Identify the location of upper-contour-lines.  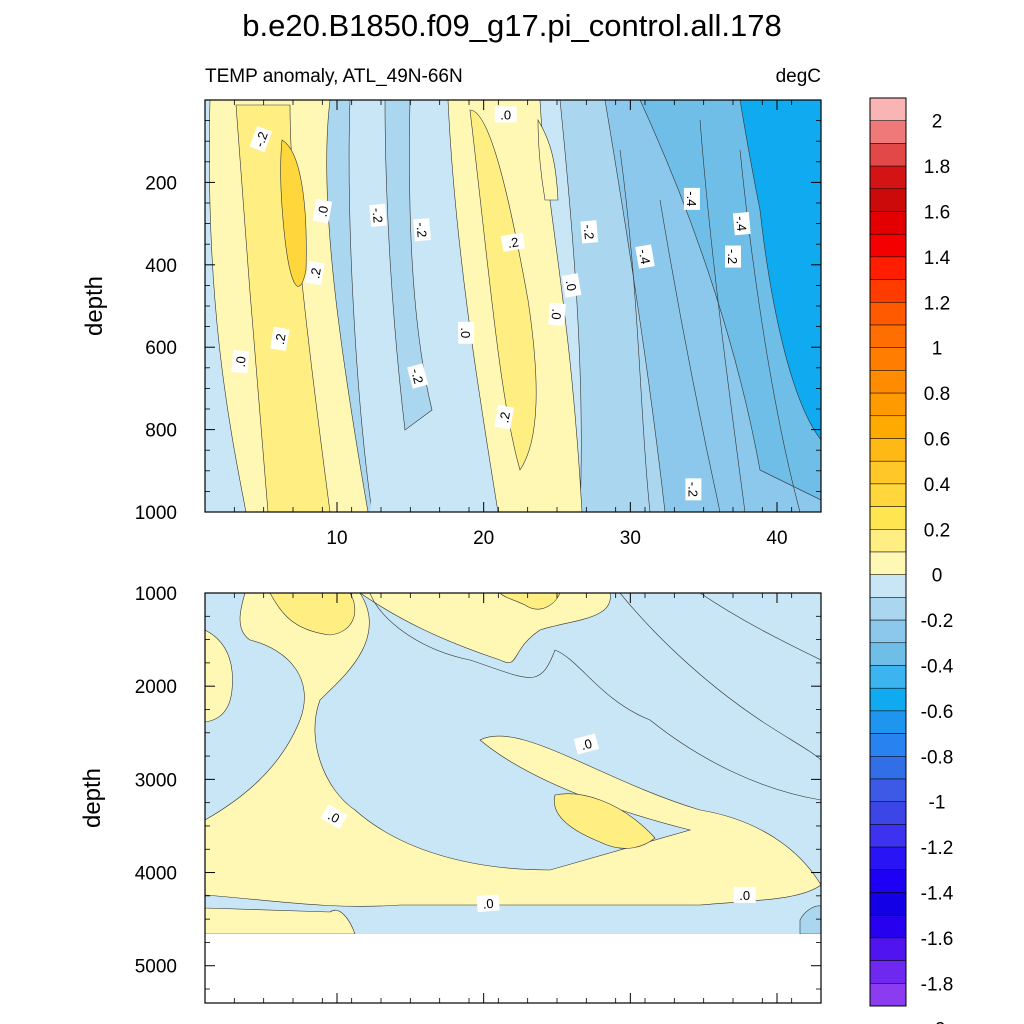
(710, 315).